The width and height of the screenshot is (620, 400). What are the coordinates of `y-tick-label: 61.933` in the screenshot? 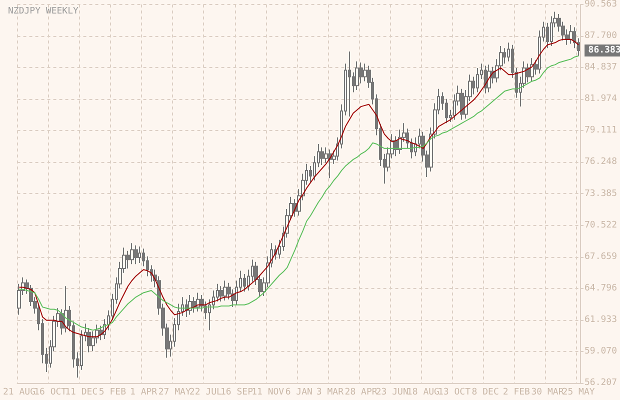 It's located at (601, 319).